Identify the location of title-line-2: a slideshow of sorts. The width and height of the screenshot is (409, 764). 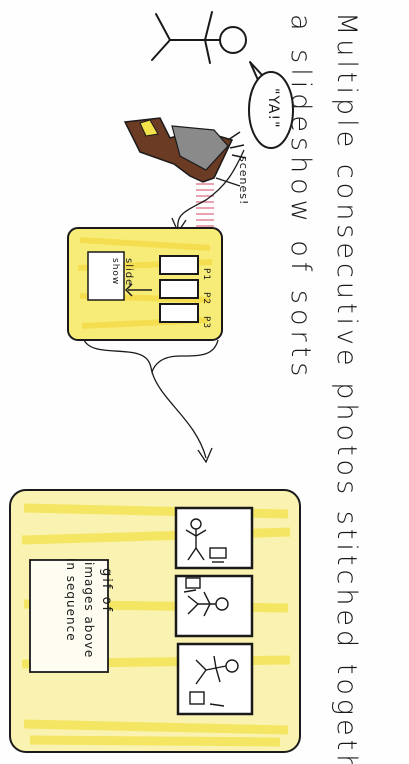
(300, 198).